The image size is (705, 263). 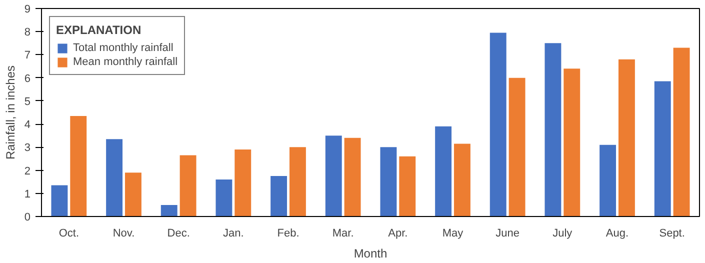 I want to click on x-tick-label: Mar., so click(x=343, y=234).